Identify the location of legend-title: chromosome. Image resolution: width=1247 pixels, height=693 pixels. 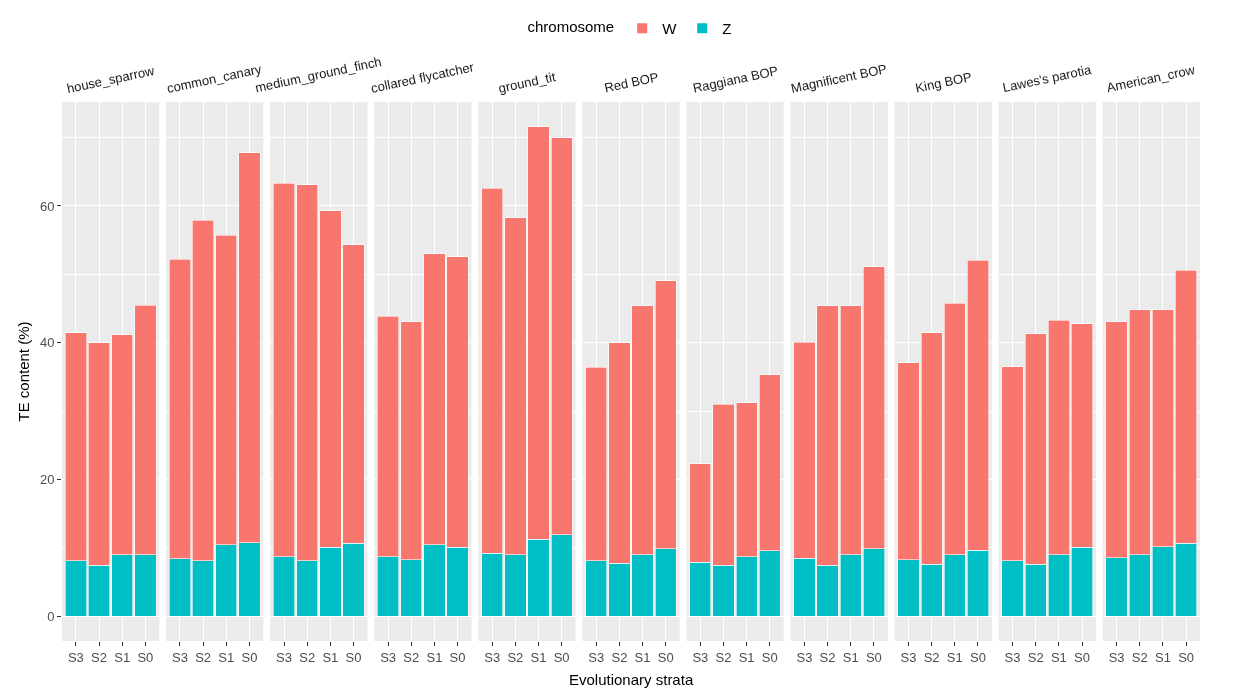
(571, 26).